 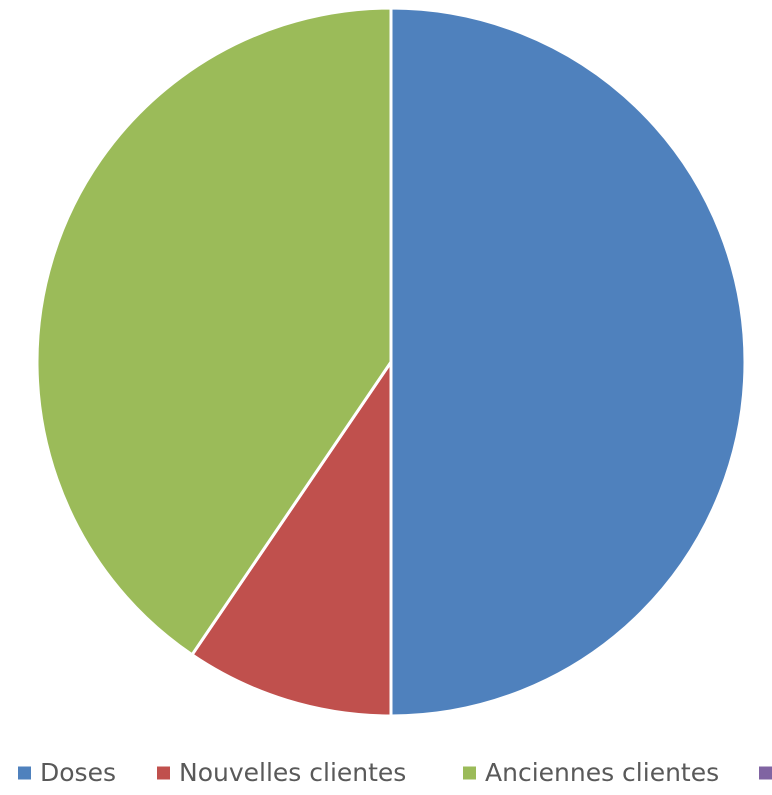 I want to click on legend-label-2: Anciennes clientes, so click(x=602, y=772).